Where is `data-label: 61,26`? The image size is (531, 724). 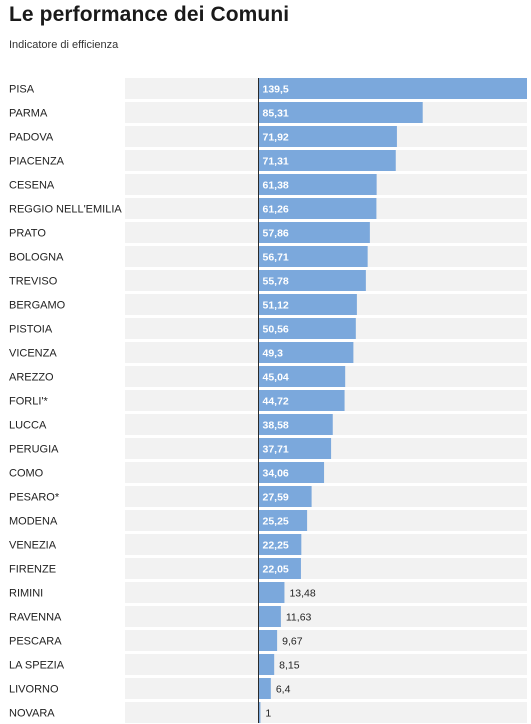 data-label: 61,26 is located at coordinates (276, 210).